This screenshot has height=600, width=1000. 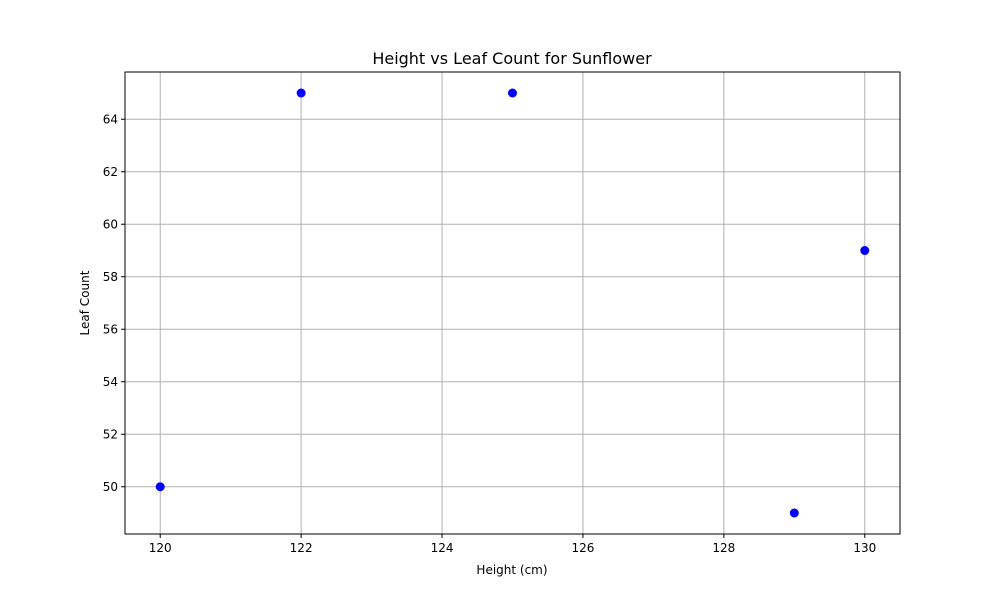 What do you see at coordinates (511, 570) in the screenshot?
I see `x-axis-title: Height (cm)` at bounding box center [511, 570].